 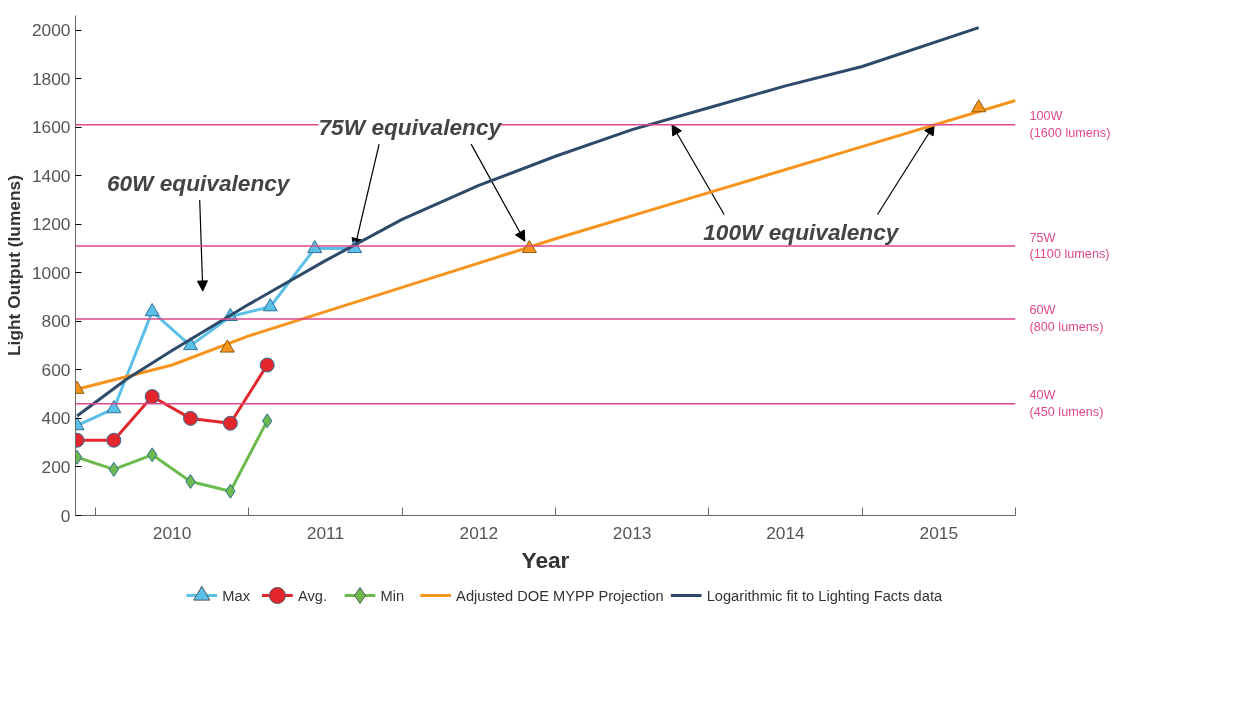 What do you see at coordinates (1070, 125) in the screenshot?
I see `ref-line-label: 100W (1600 lumens)` at bounding box center [1070, 125].